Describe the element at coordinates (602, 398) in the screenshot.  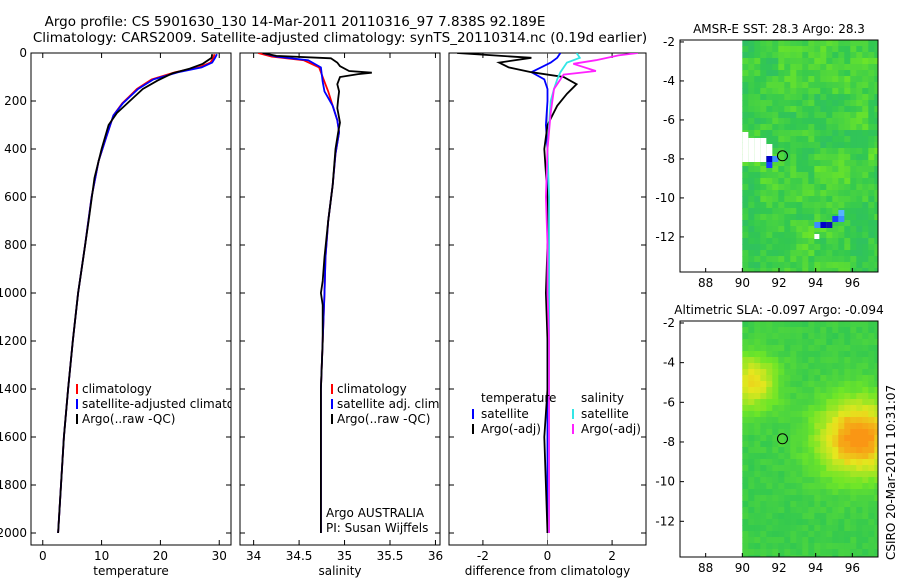
I see `difference-legend-sal-title: salinity` at that location.